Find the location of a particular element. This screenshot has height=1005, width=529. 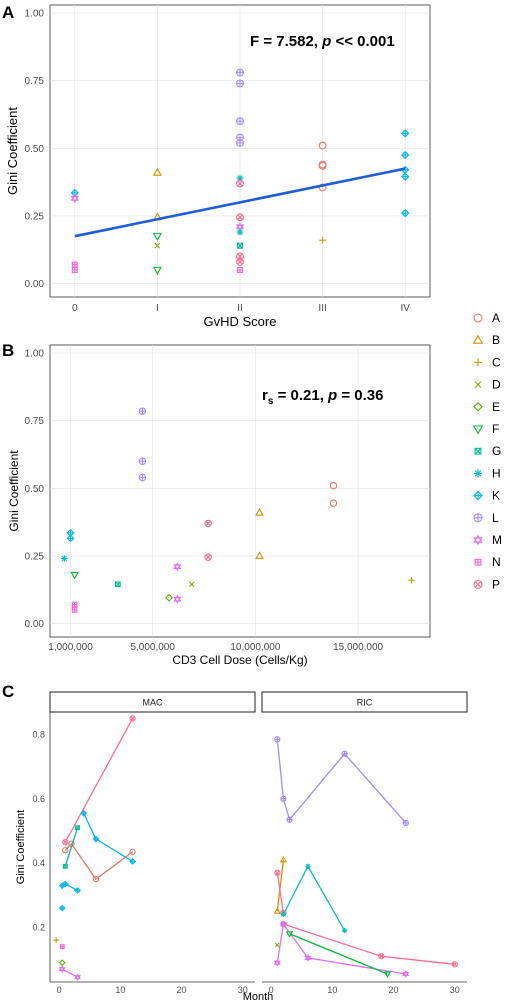

legend-label: K is located at coordinates (496, 496).